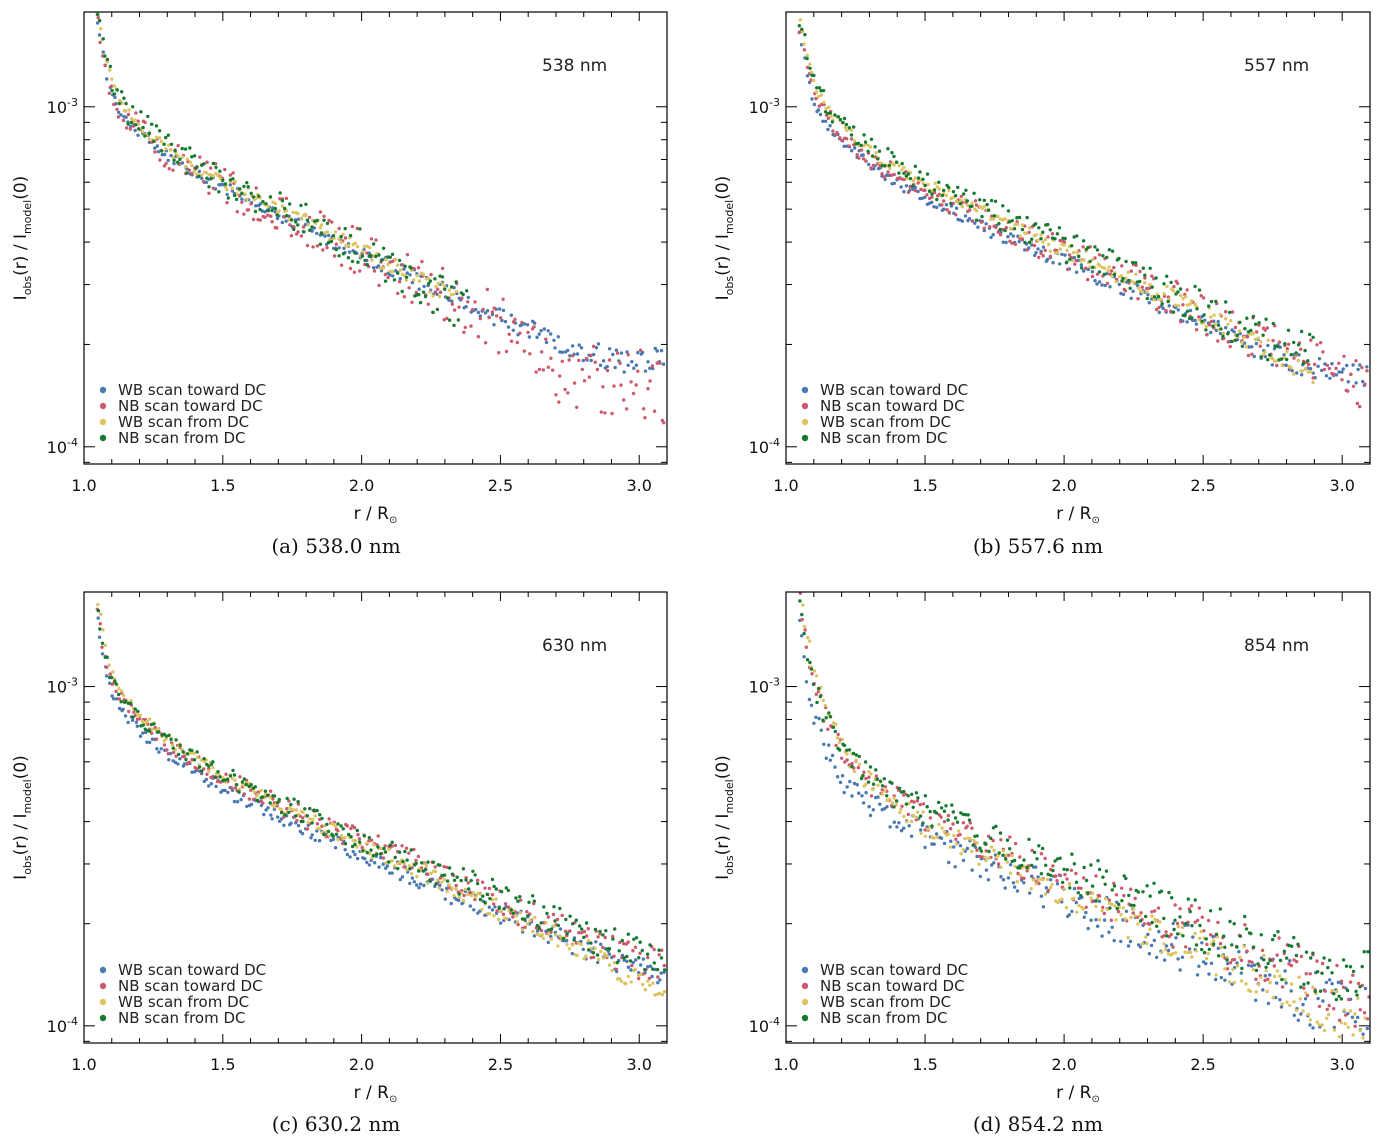 The image size is (1384, 1138). Describe the element at coordinates (724, 817) in the screenshot. I see `y-axis-label: Iobs(r) / Imodel(0)` at that location.